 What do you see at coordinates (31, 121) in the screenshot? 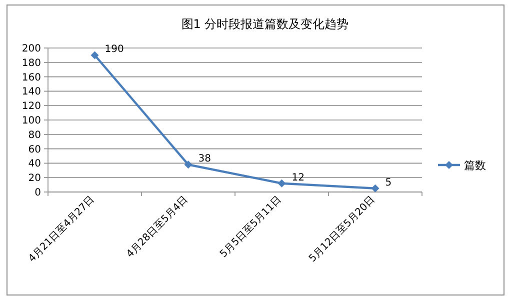
I see `y-tick-label: 100` at bounding box center [31, 121].